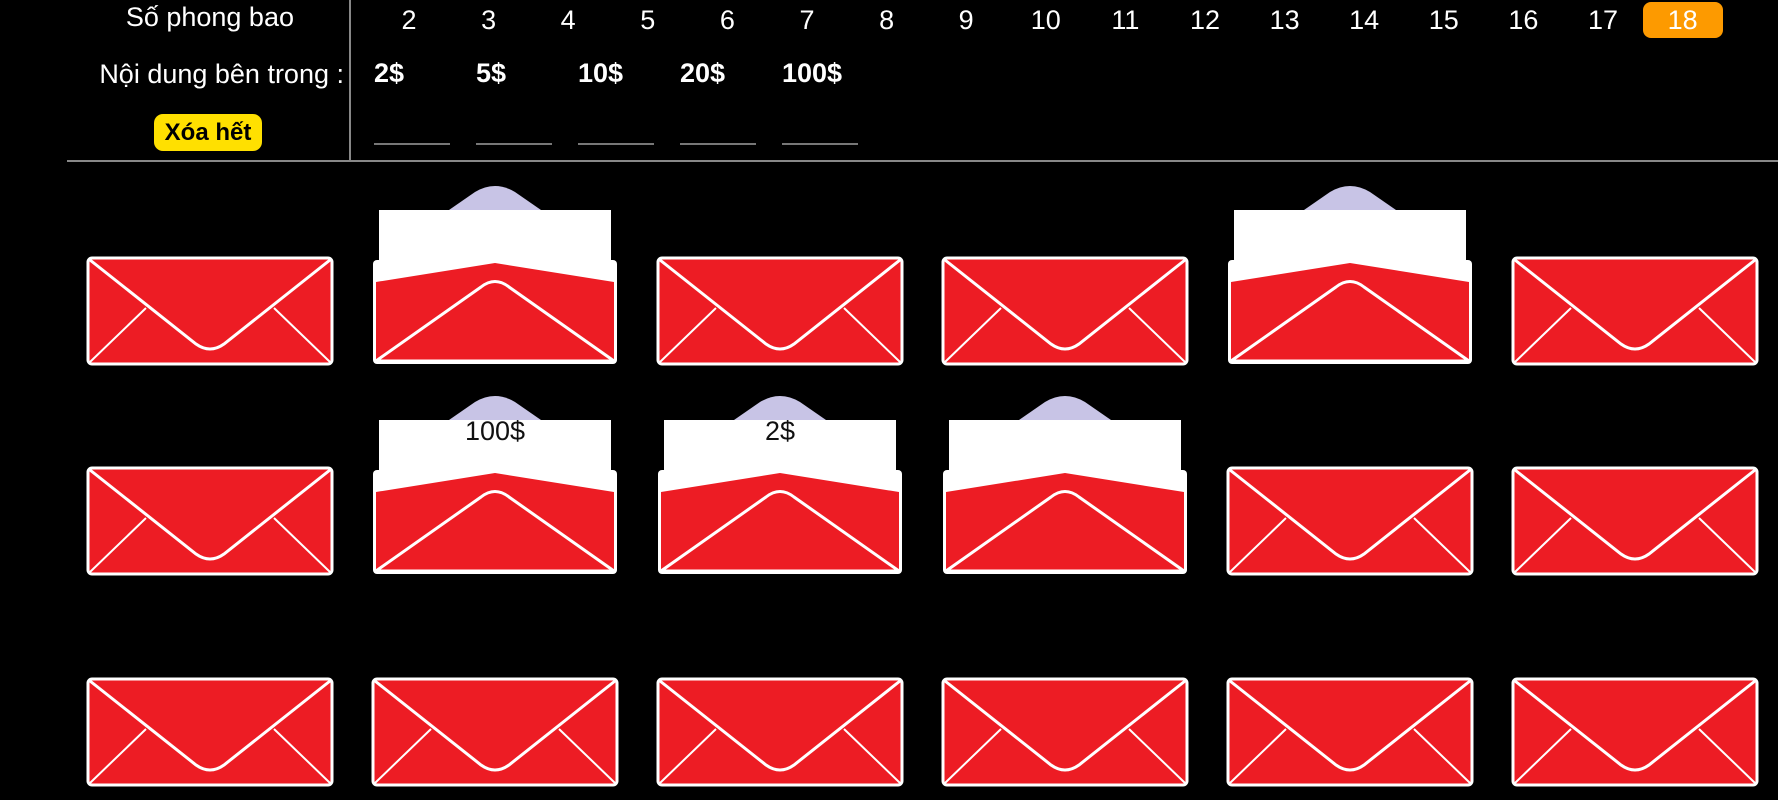  Describe the element at coordinates (922, 161) in the screenshot. I see `horizontal-divider` at that location.